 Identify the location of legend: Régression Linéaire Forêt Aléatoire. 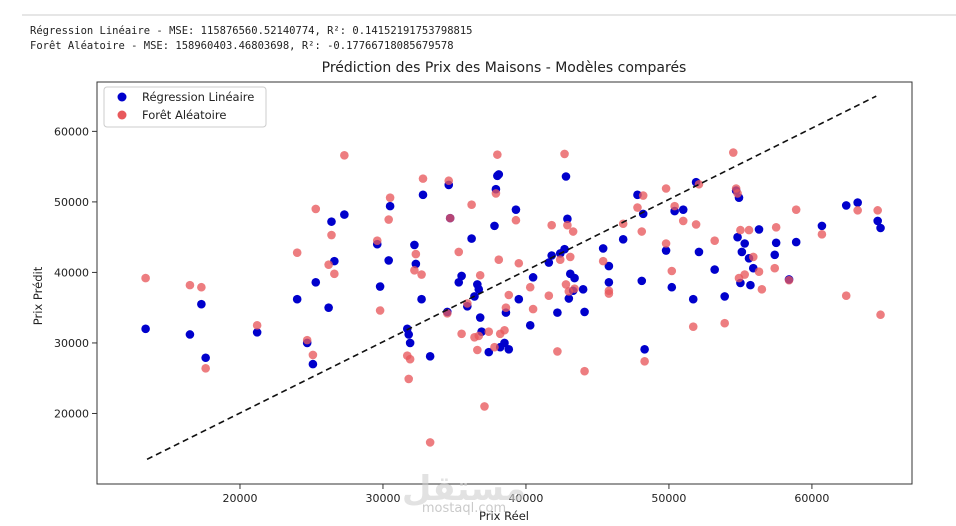
(185, 107).